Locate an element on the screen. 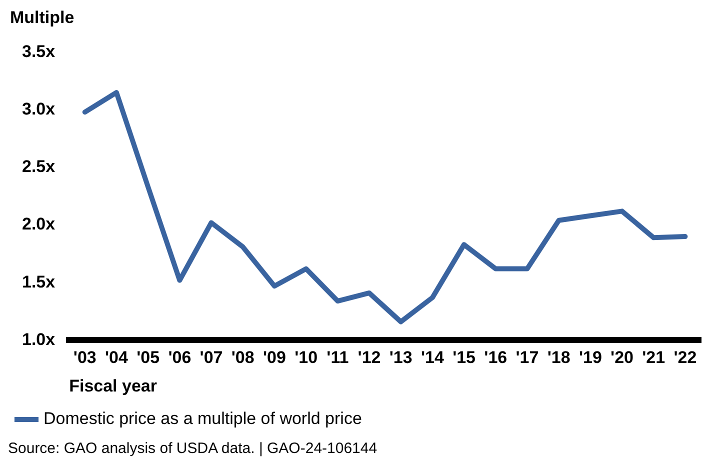 This screenshot has width=719, height=468. x-tick-label: '14 is located at coordinates (432, 358).